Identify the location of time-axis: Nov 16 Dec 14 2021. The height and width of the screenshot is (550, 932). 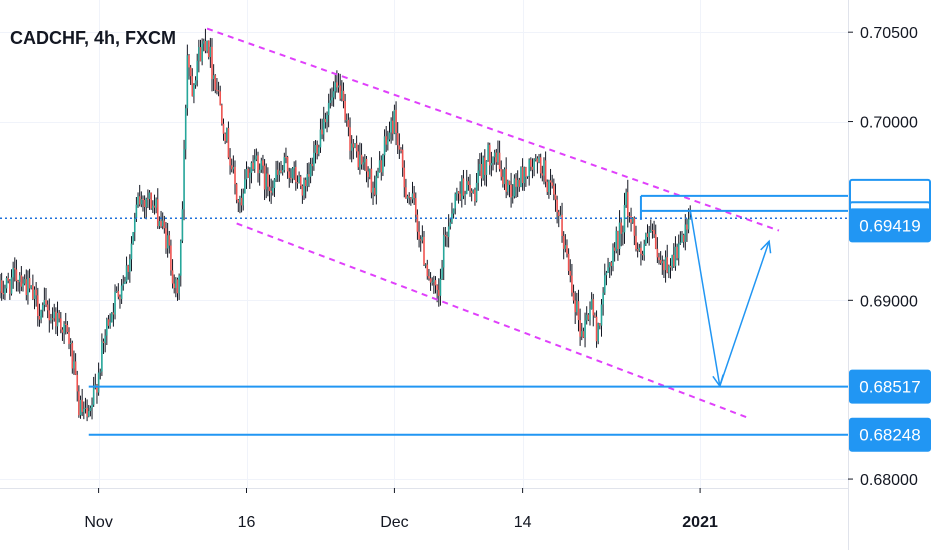
(401, 509).